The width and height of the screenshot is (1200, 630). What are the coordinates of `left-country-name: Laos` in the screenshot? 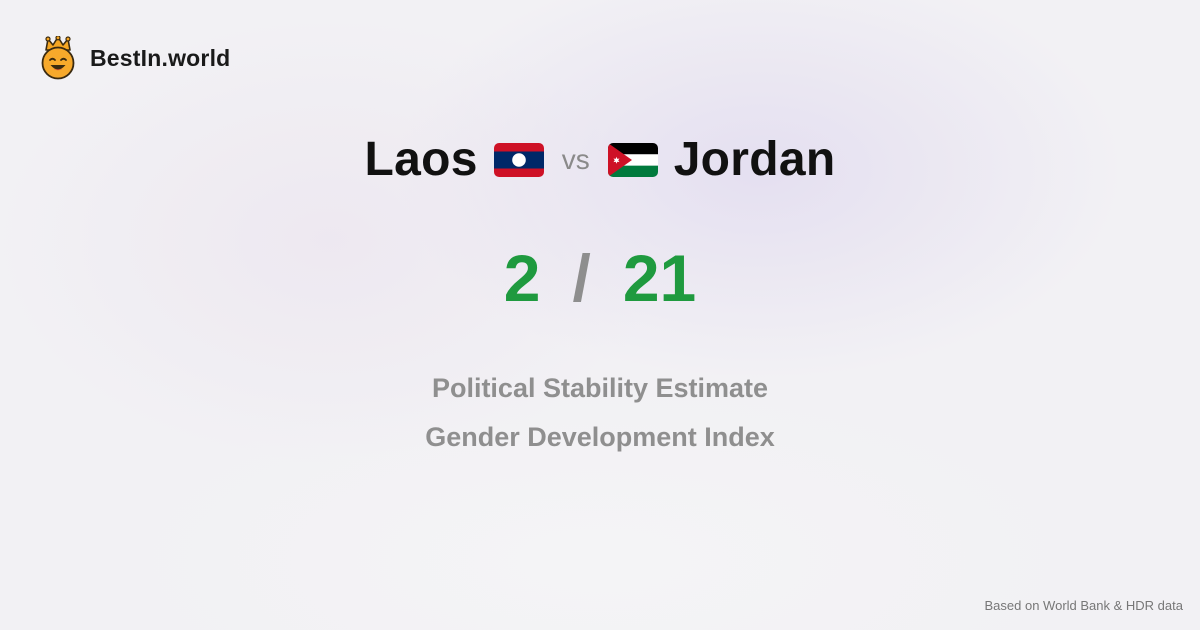 It's located at (421, 159).